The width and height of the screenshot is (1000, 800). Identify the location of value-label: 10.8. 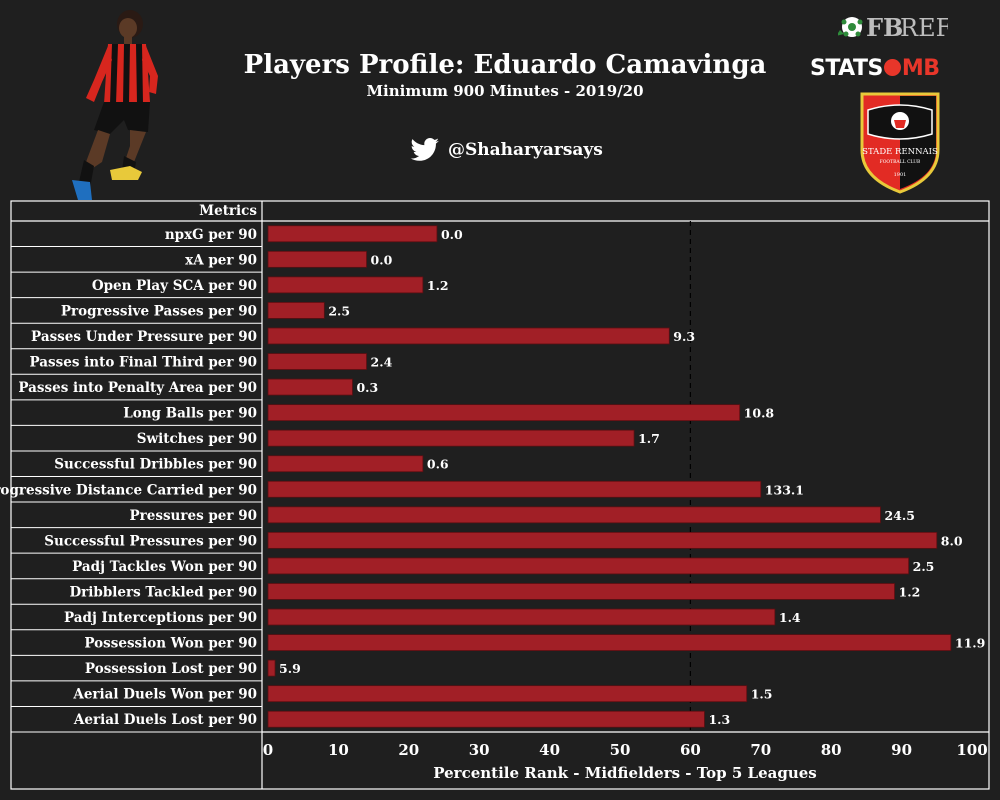
(759, 413).